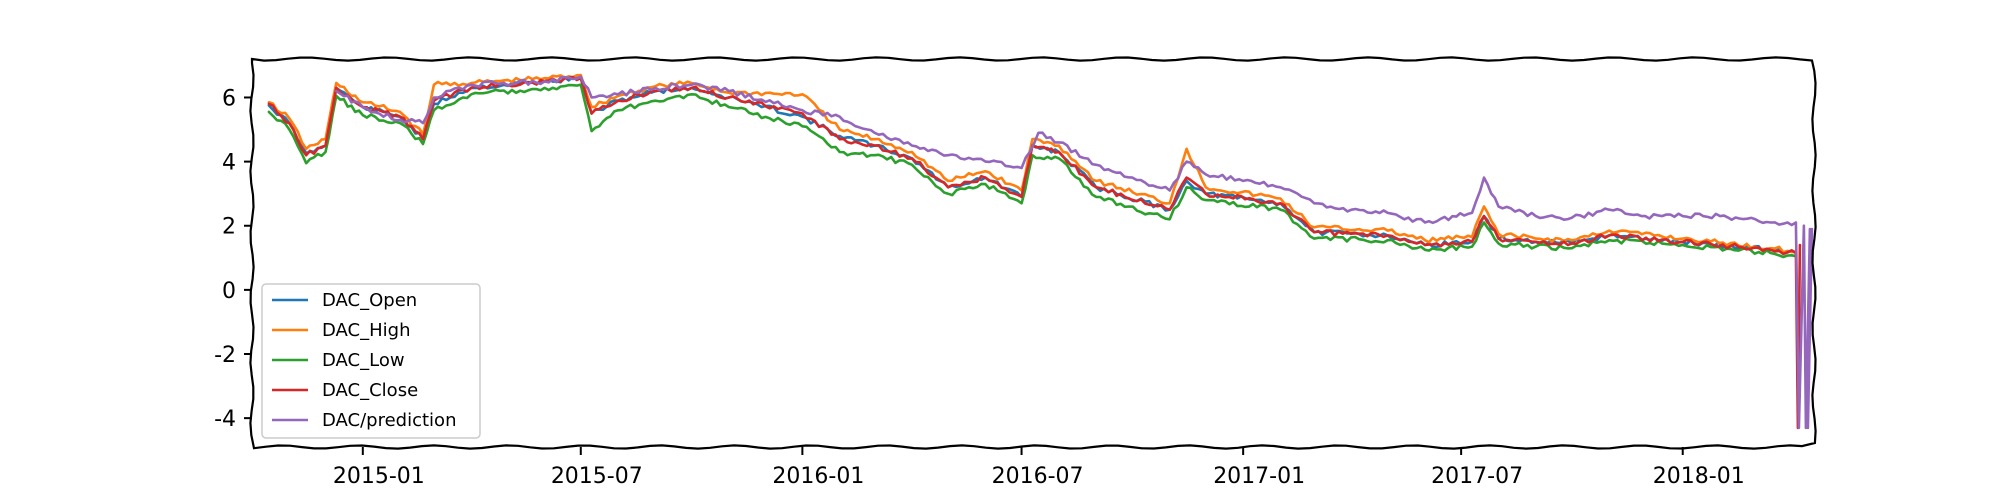  I want to click on x-tick-label: 2016-01, so click(818, 476).